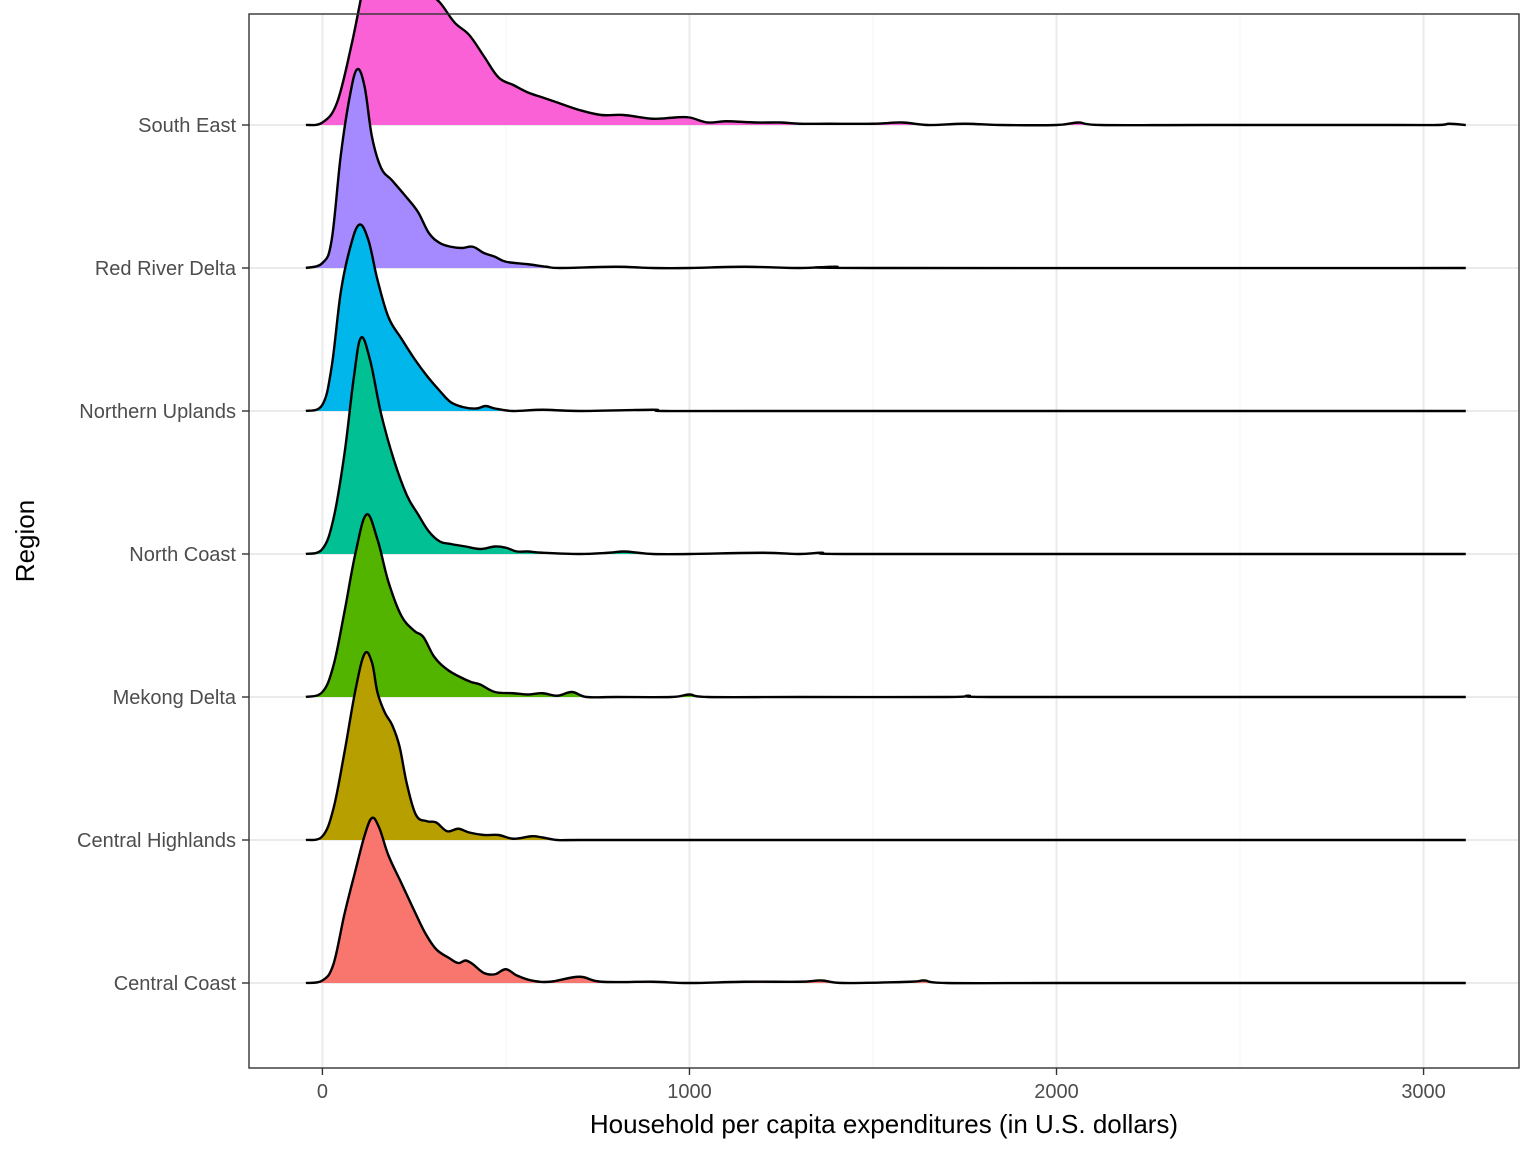 Image resolution: width=1536 pixels, height=1152 pixels. What do you see at coordinates (187, 126) in the screenshot?
I see `y-tick-label-south-east: South East` at bounding box center [187, 126].